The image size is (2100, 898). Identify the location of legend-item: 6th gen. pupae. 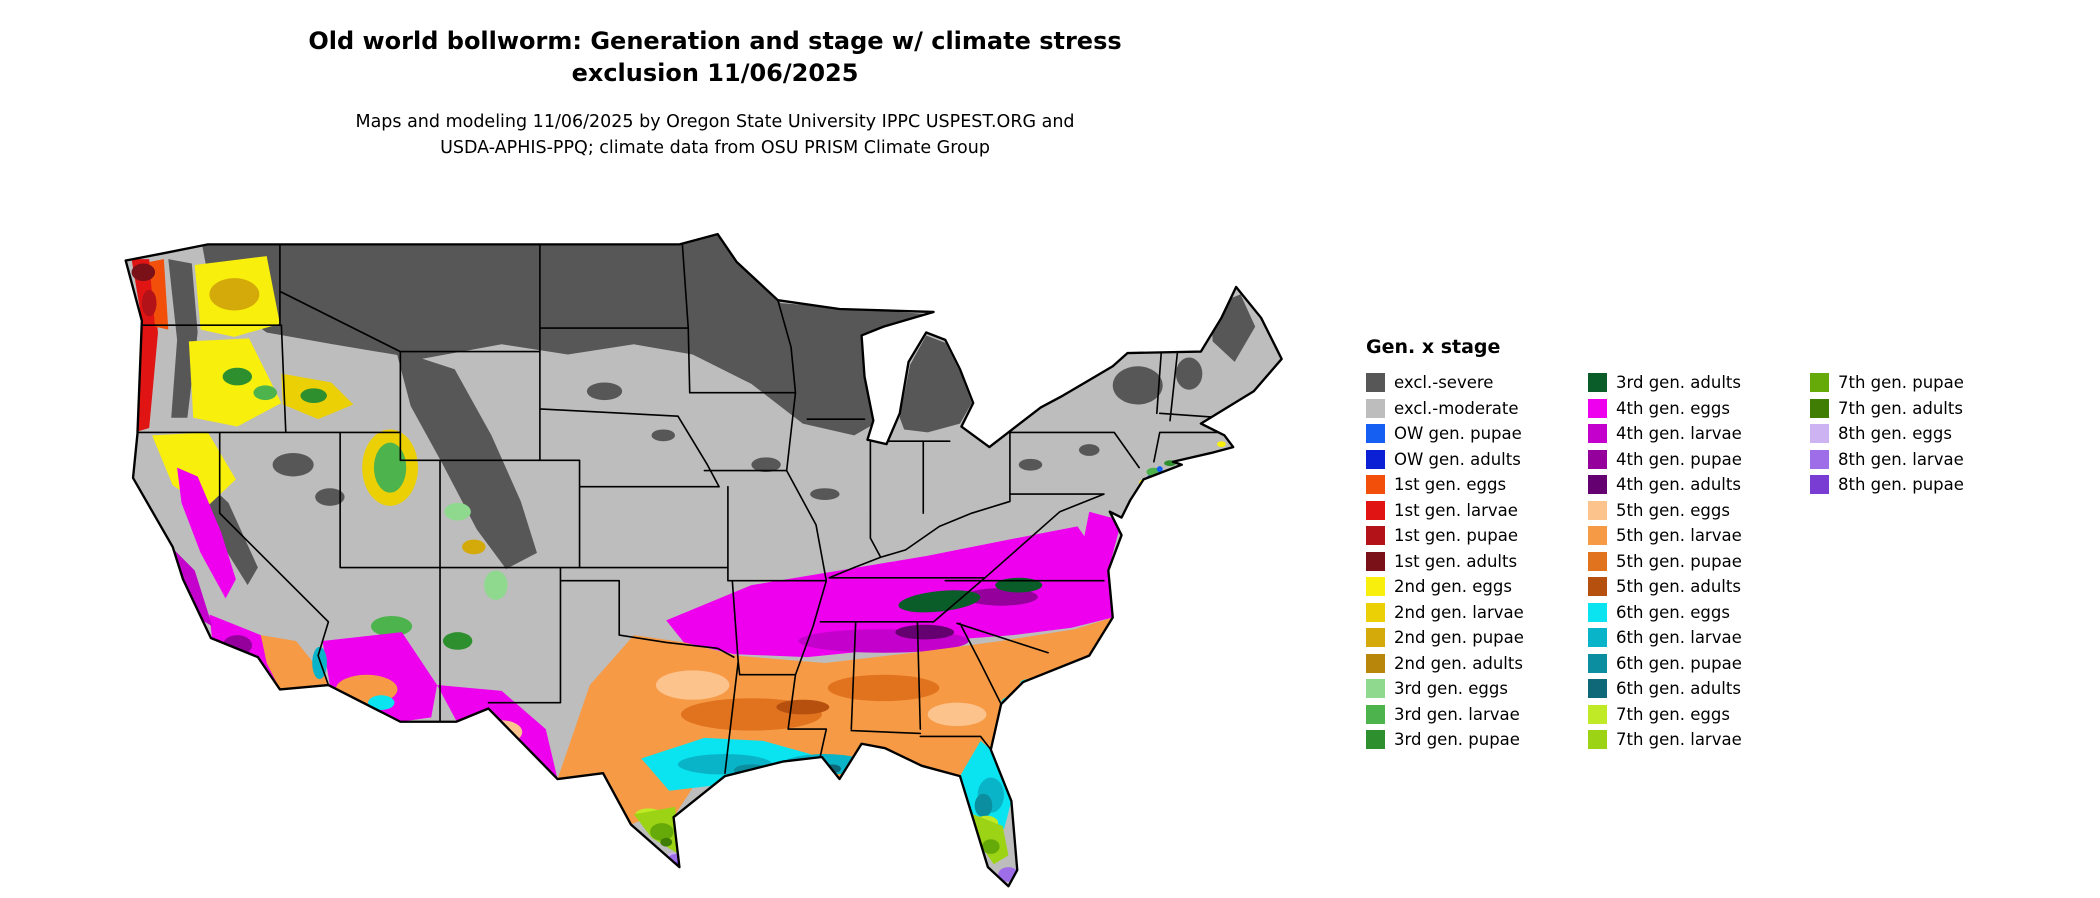
(1686, 664).